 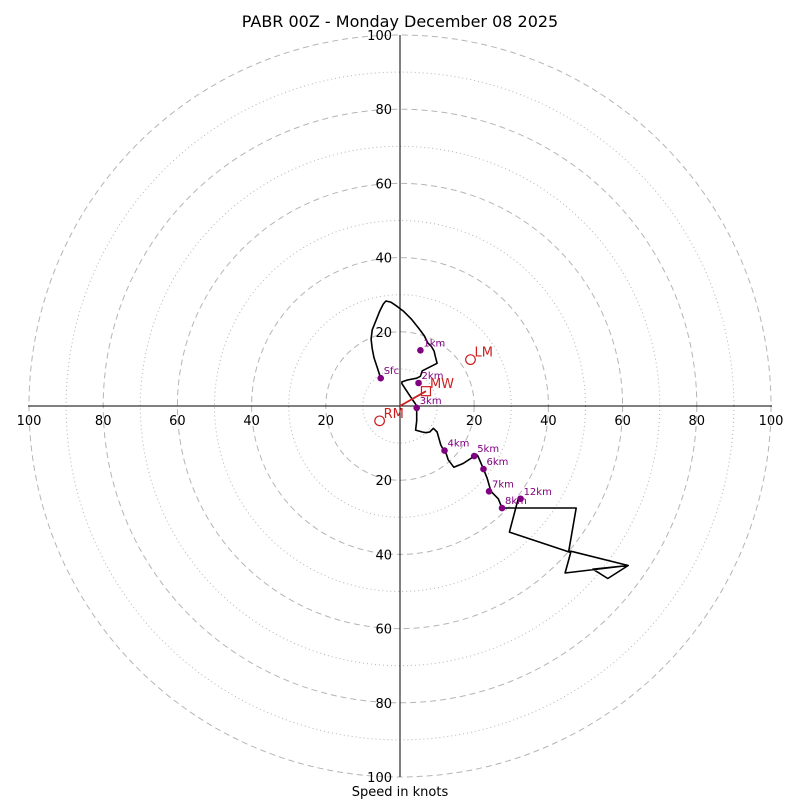 What do you see at coordinates (420, 350) in the screenshot?
I see `height-marker-1km` at bounding box center [420, 350].